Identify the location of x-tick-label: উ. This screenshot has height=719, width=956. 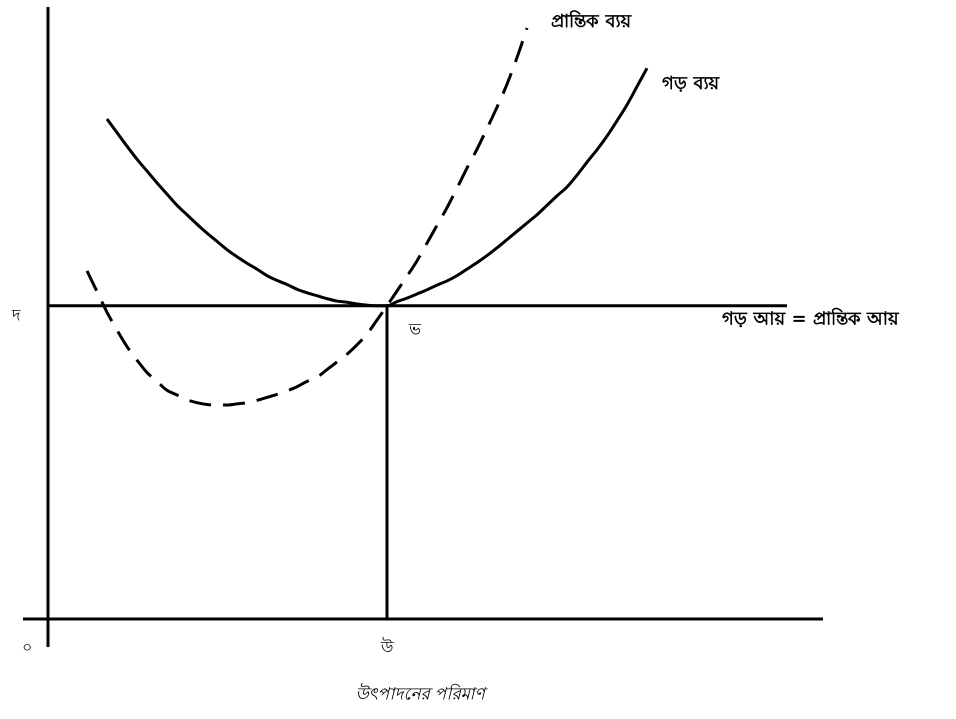
(387, 646).